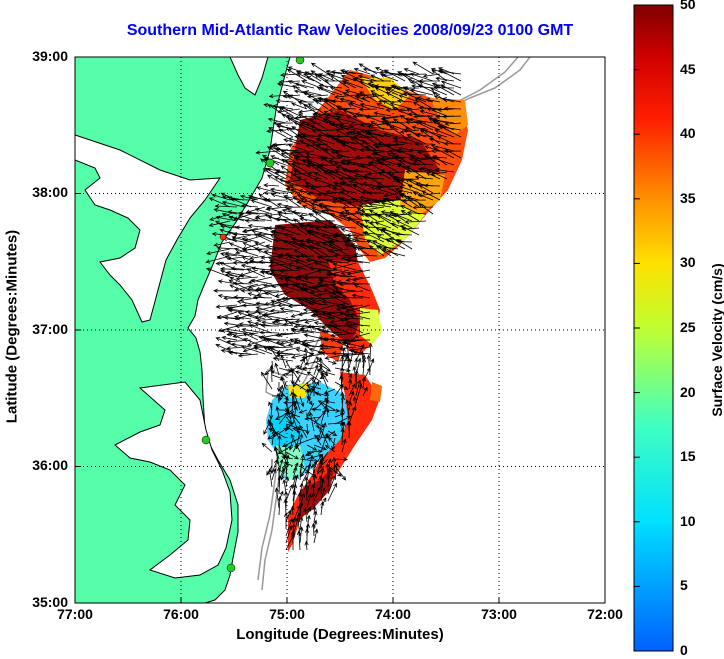 This screenshot has height=659, width=724. Describe the element at coordinates (688, 521) in the screenshot. I see `colorbar-tick-label: 10` at that location.